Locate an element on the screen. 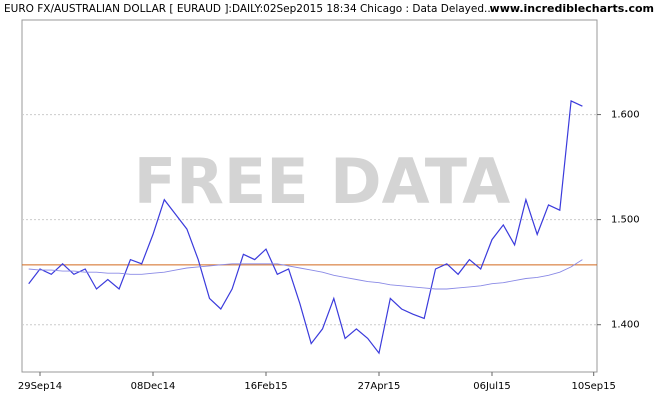  series-line is located at coordinates (305, 274).